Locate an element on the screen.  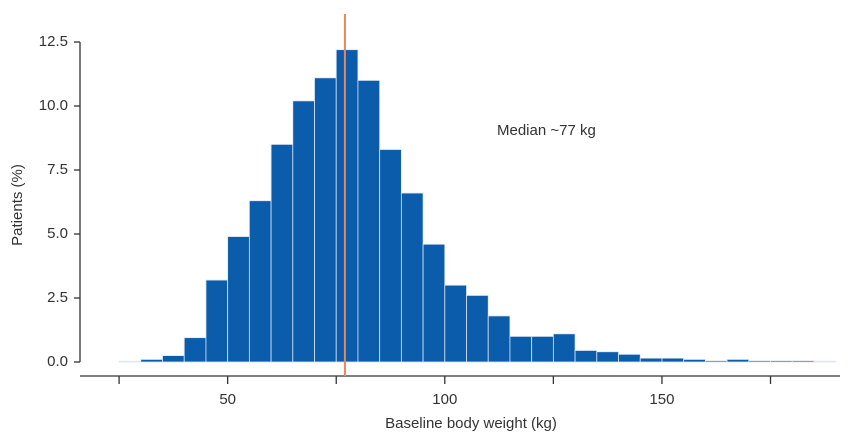
y-tick-label: 7.5 is located at coordinates (57, 169).